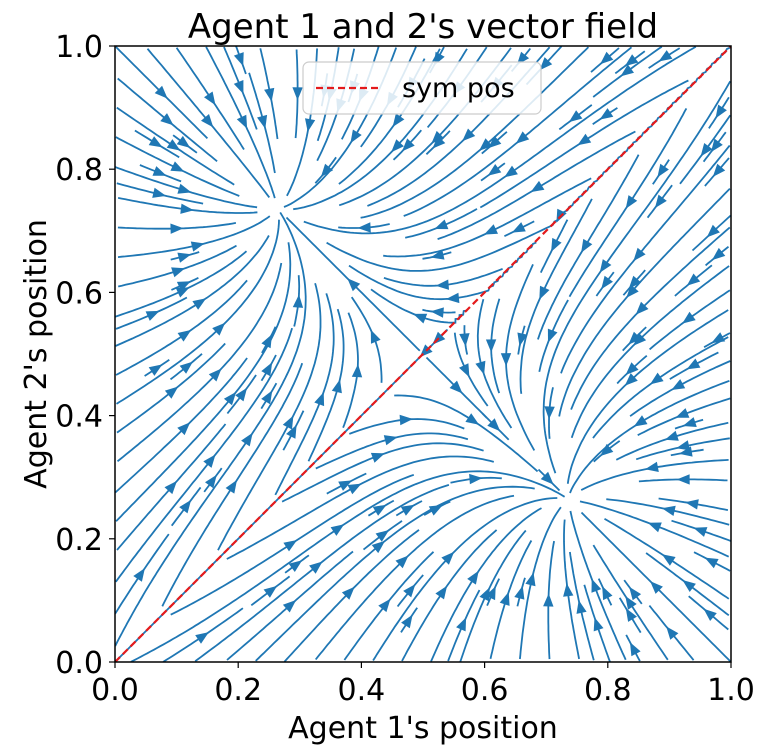 Image resolution: width=768 pixels, height=755 pixels. I want to click on x-tick-label: 0.8, so click(608, 690).